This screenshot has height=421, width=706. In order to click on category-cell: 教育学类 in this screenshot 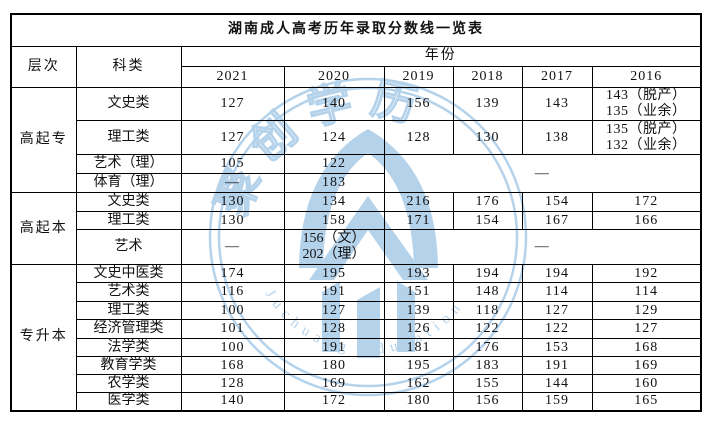, I will do `click(128, 366)`.